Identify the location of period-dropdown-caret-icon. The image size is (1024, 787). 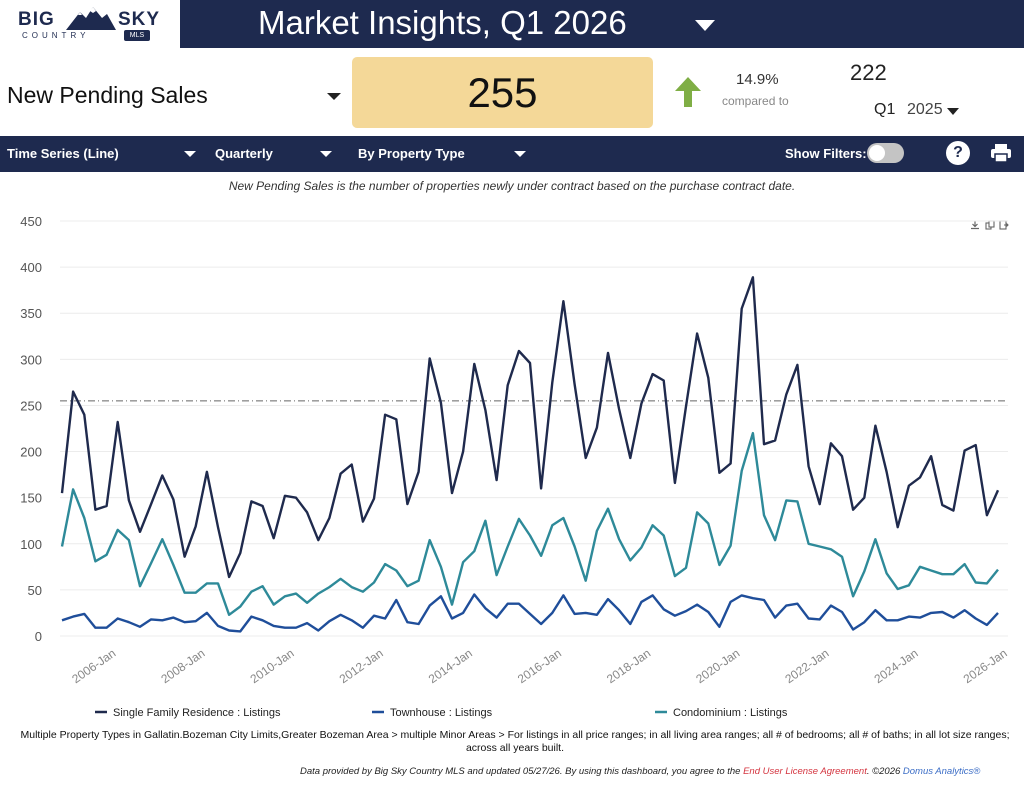
(705, 25).